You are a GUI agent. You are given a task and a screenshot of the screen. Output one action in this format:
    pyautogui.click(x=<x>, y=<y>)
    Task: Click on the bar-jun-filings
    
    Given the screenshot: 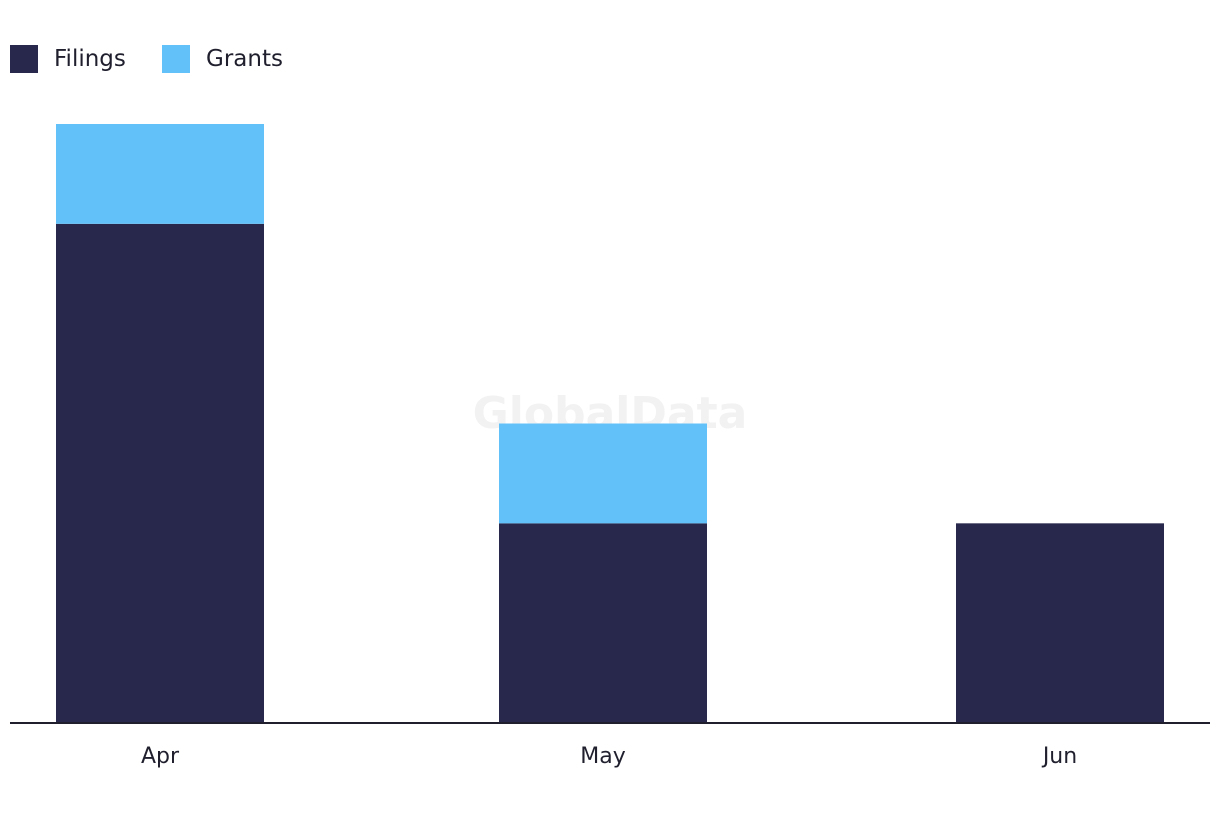 What is the action you would take?
    pyautogui.click(x=1060, y=623)
    